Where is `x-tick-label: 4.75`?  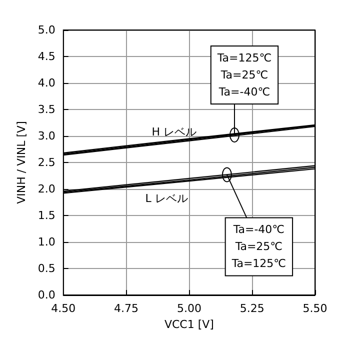 x-tick-label: 4.75 is located at coordinates (126, 308).